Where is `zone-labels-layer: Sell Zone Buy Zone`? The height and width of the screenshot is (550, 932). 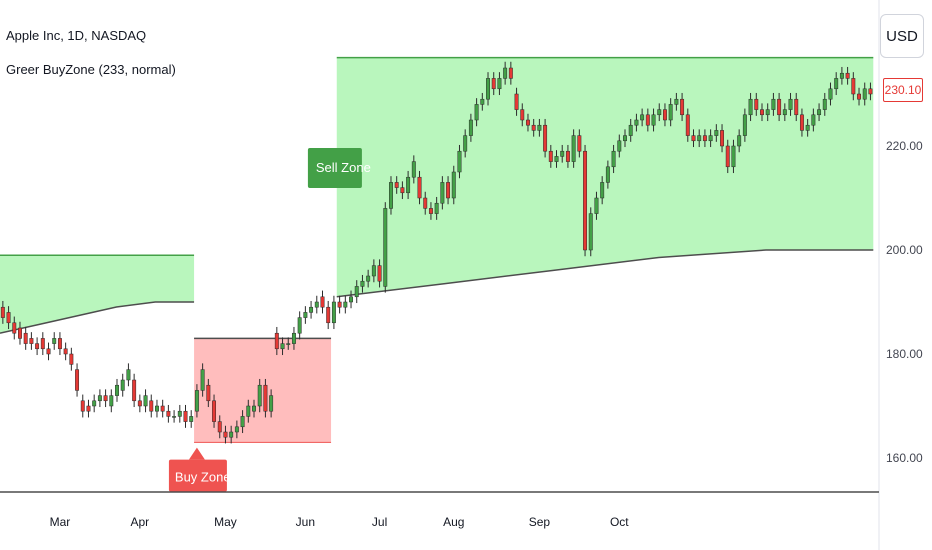 zone-labels-layer: Sell Zone Buy Zone is located at coordinates (269, 320).